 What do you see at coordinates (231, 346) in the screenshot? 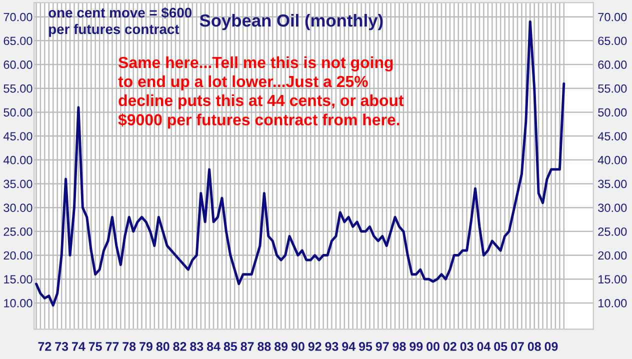
I see `x-tick-label: 85` at bounding box center [231, 346].